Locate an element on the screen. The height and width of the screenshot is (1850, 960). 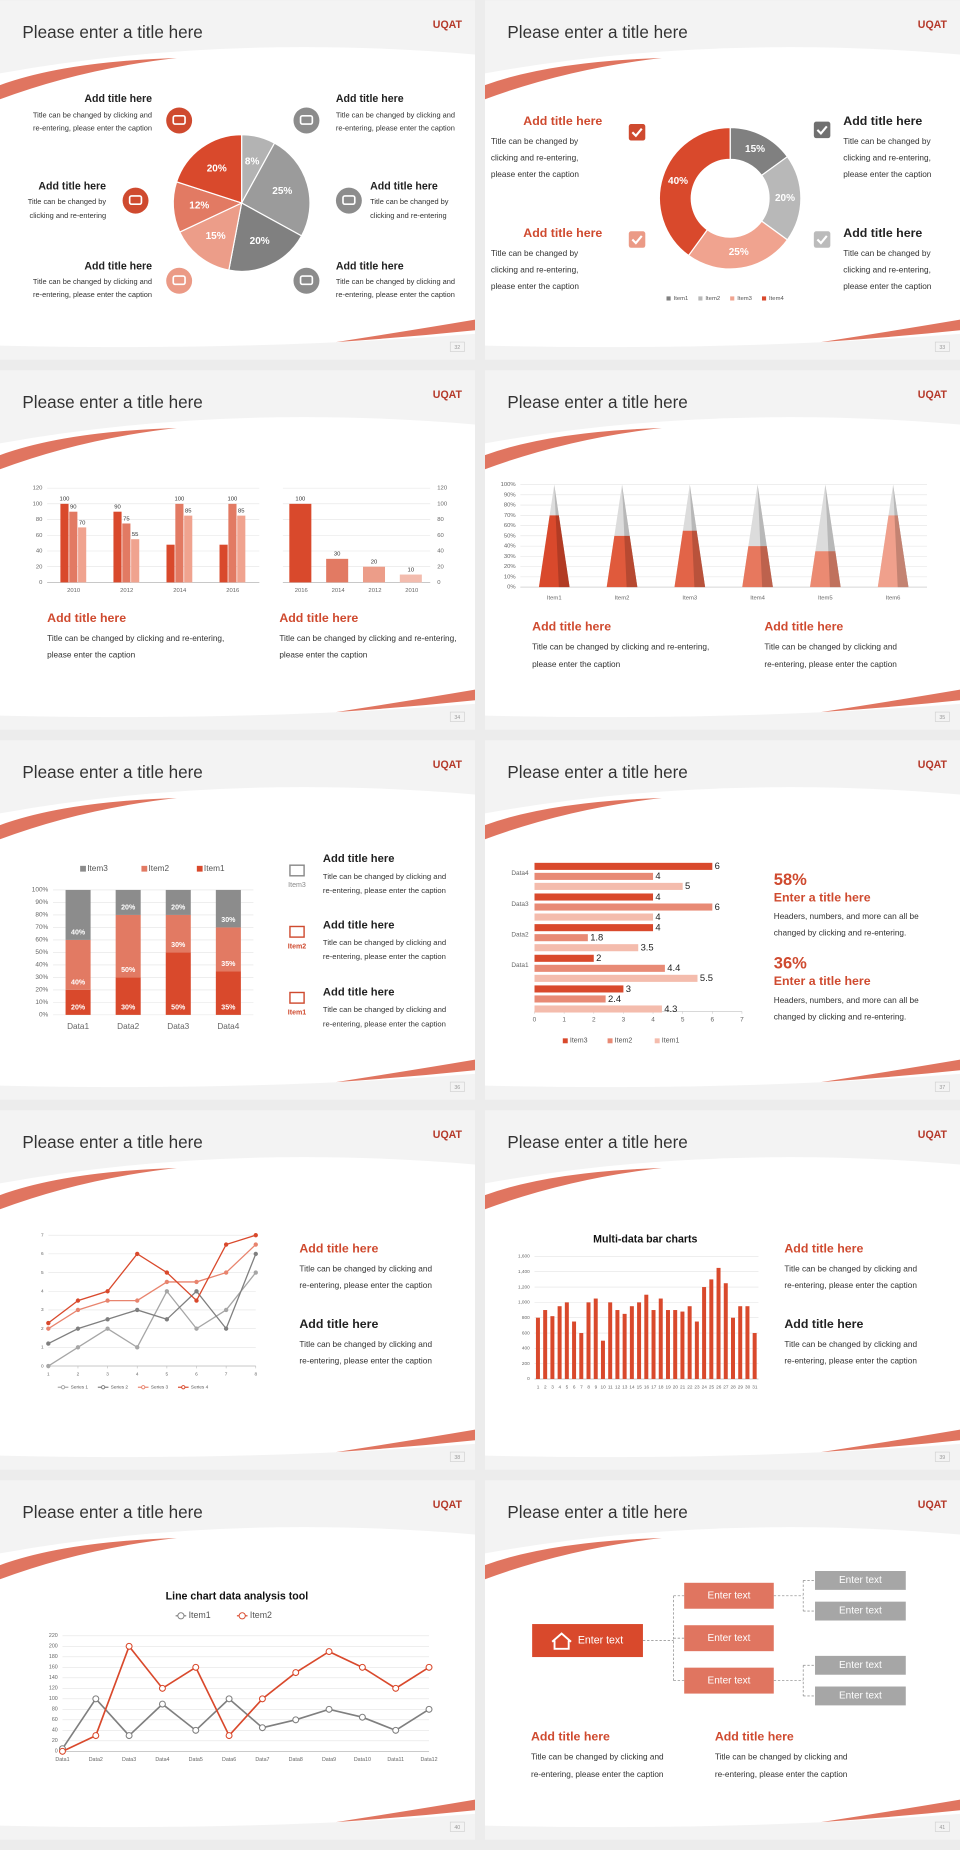
data-label: 4.4 is located at coordinates (673, 967).